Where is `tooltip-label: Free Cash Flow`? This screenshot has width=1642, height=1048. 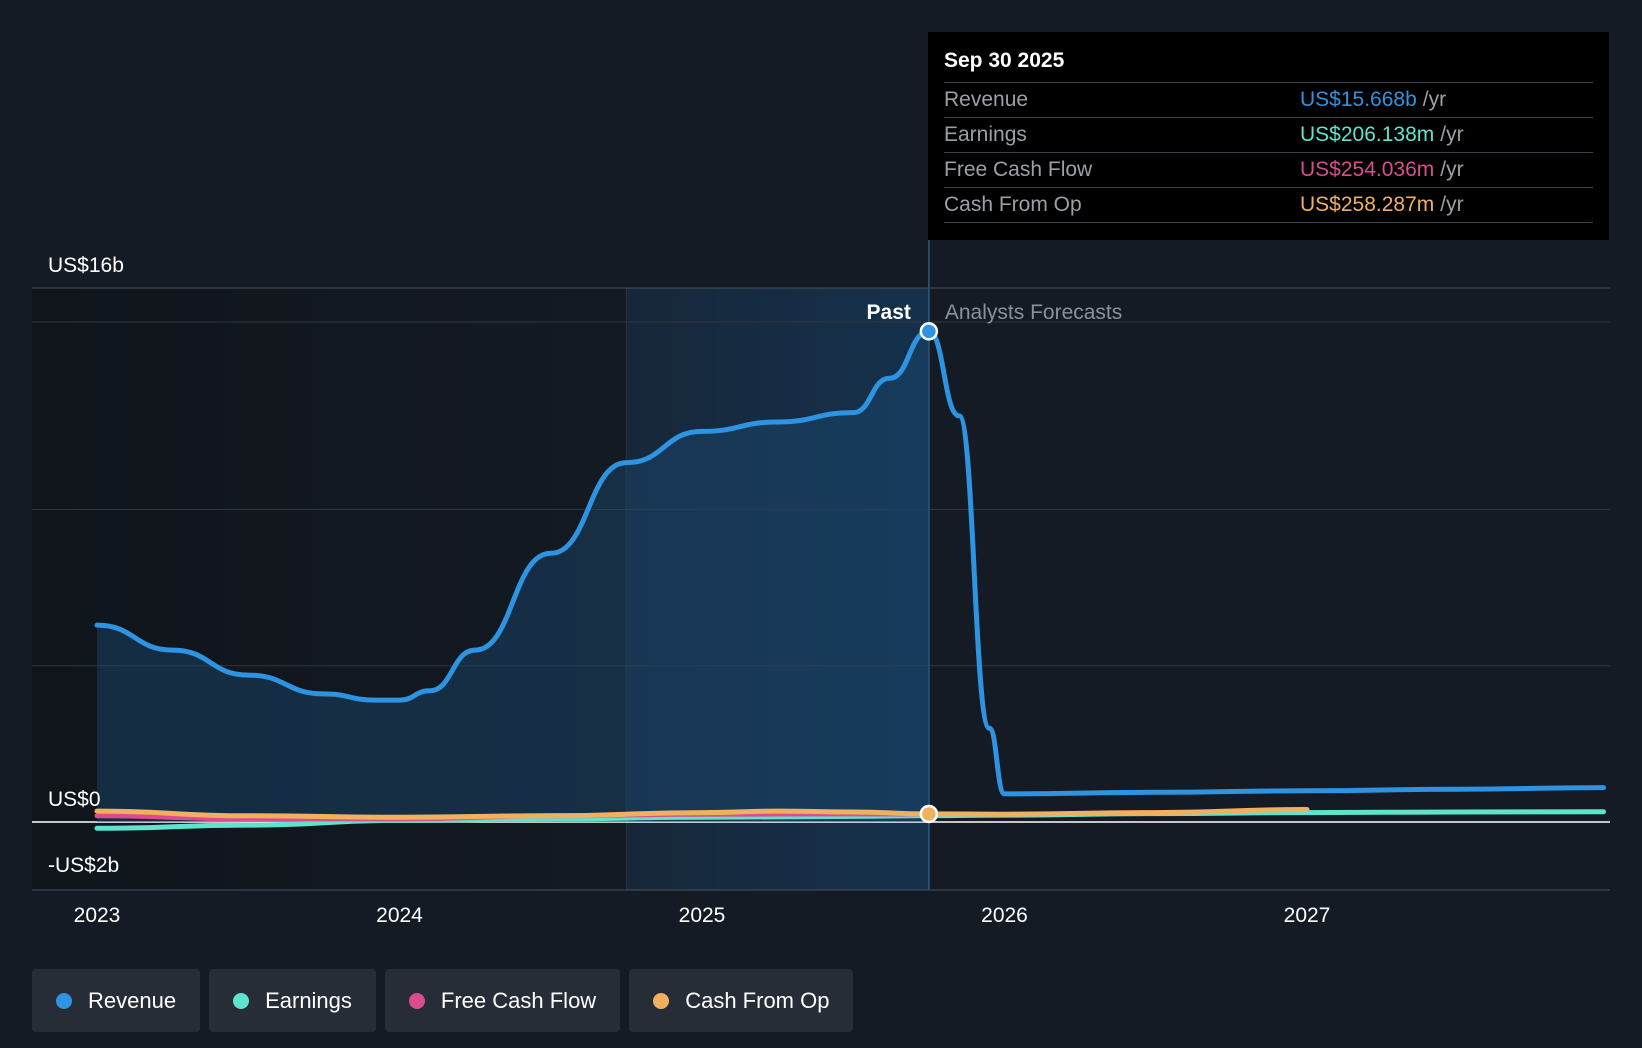 tooltip-label: Free Cash Flow is located at coordinates (1018, 169).